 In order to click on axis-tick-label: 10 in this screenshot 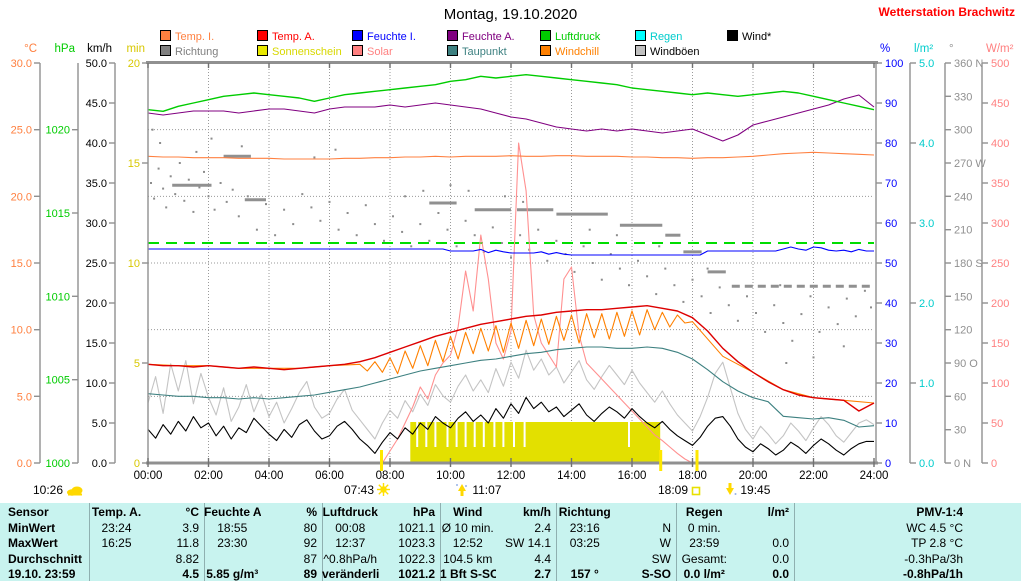, I will do `click(134, 264)`.